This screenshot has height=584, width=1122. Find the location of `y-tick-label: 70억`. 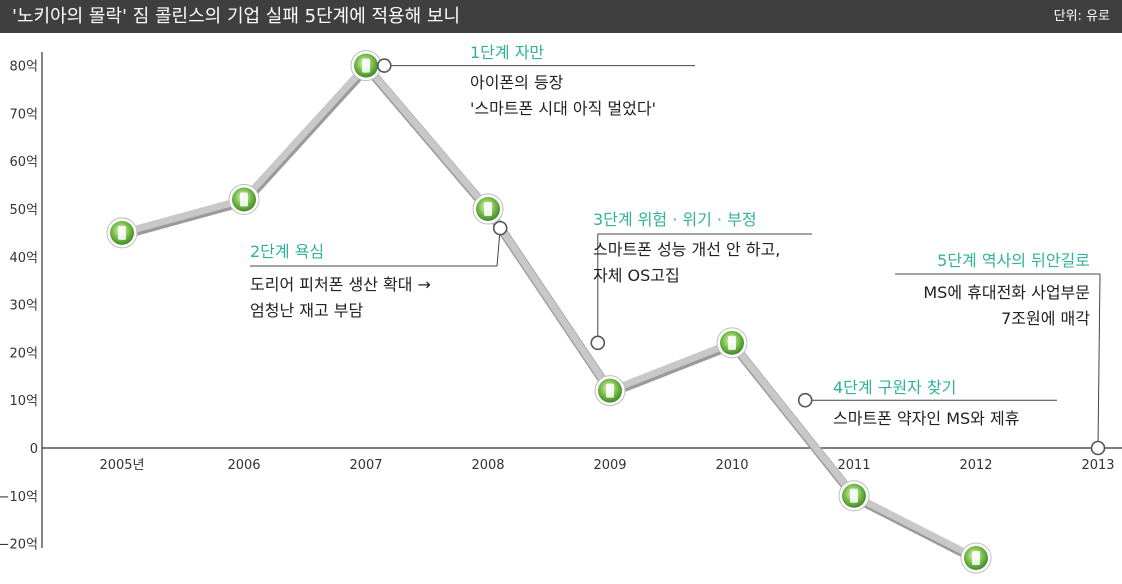

y-tick-label: 70억 is located at coordinates (23, 114).